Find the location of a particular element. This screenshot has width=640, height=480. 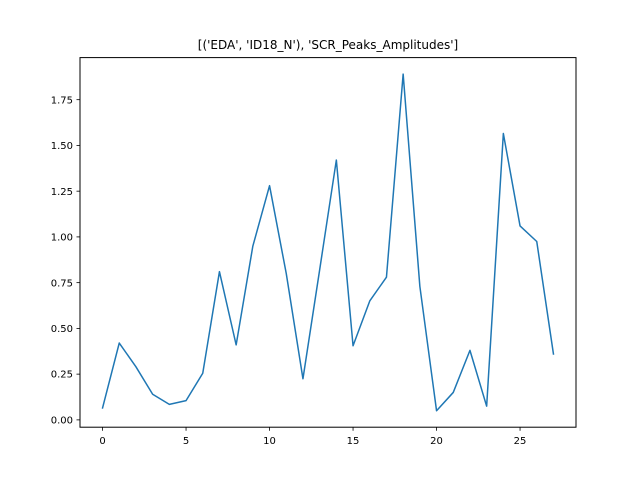

y-tick-label: 0.00 is located at coordinates (62, 420).